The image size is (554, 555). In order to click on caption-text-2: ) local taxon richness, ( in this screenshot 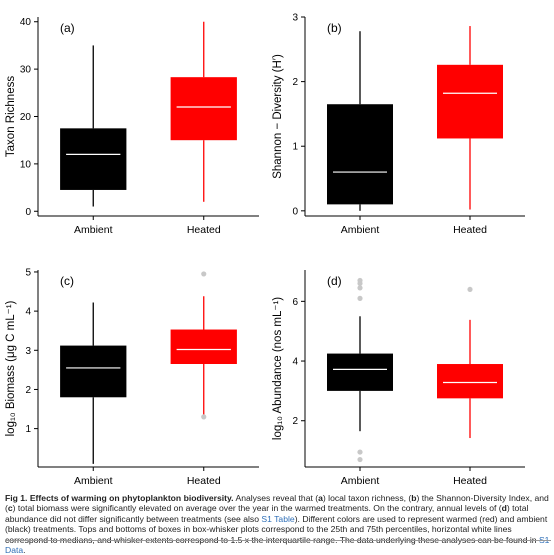, I will do `click(367, 498)`.